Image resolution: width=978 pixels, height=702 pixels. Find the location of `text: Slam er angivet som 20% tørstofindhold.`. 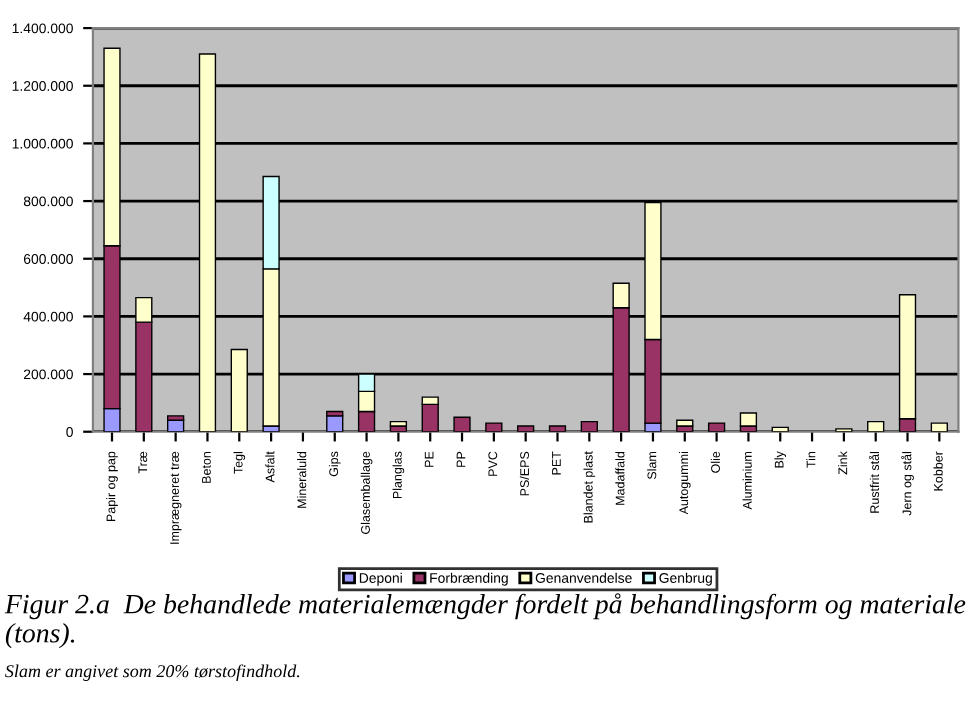

text: Slam er angivet som 20% tørstofindhold. is located at coordinates (152, 672).